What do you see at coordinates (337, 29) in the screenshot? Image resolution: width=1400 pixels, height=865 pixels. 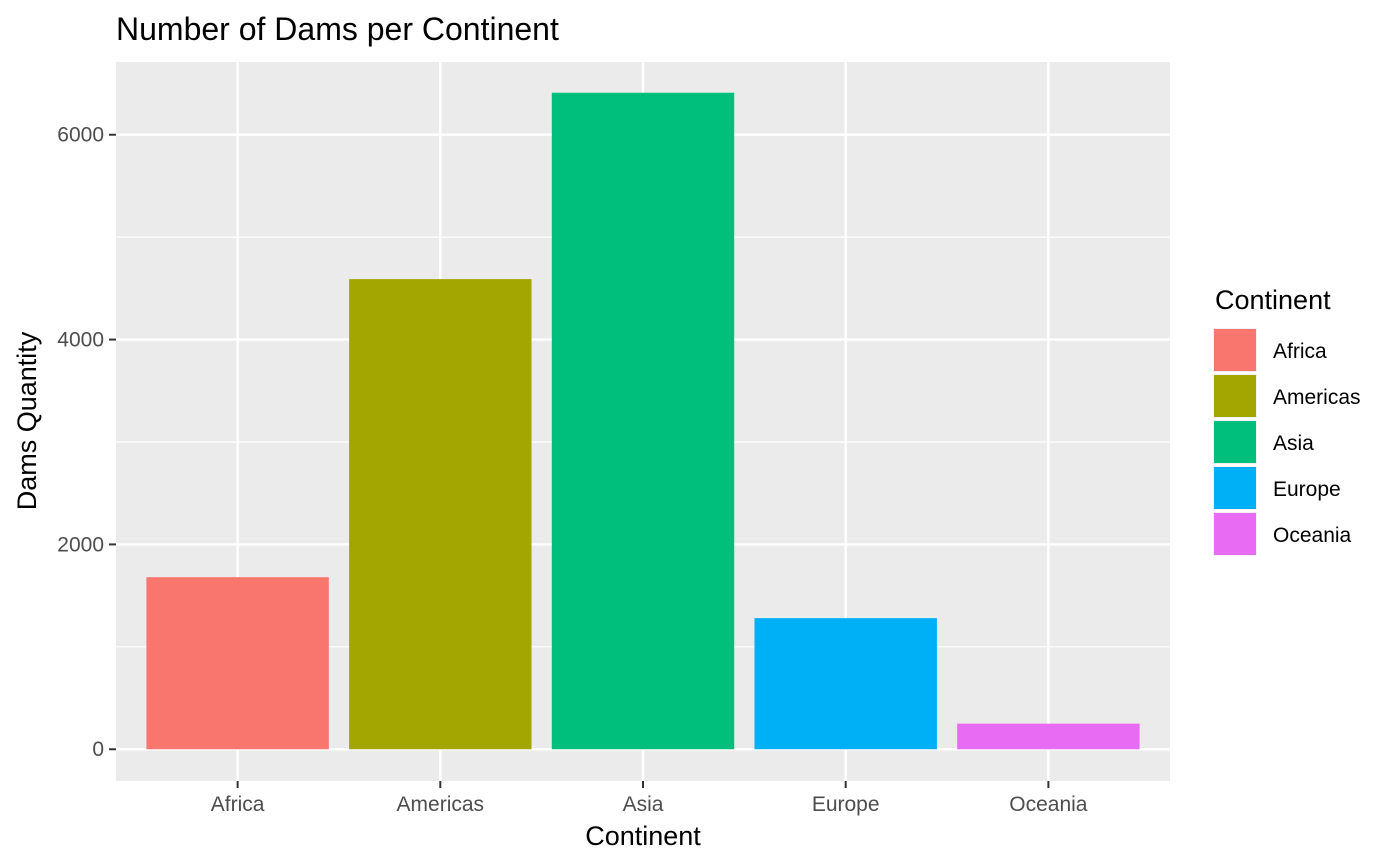 I see `chart-title: Number of Dams per Continent` at bounding box center [337, 29].